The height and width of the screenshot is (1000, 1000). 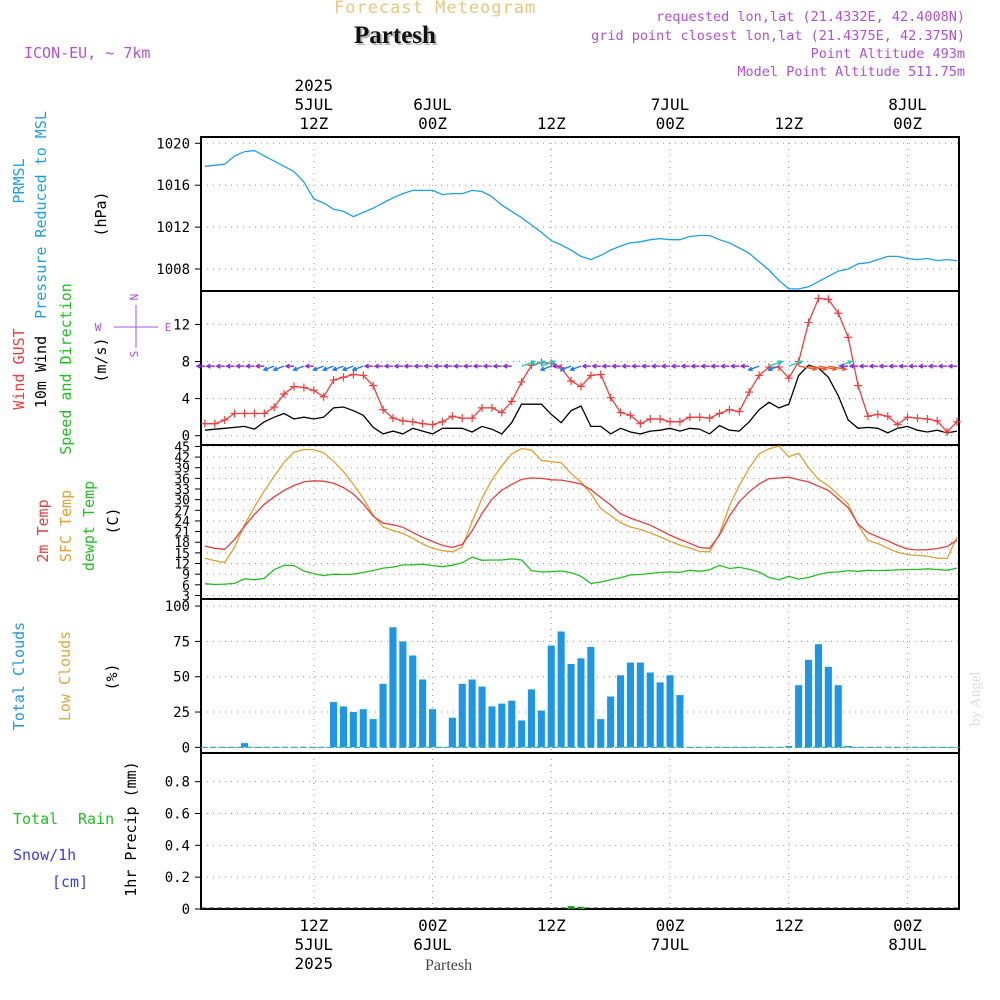 I want to click on temp2m-label: 2m Temp, so click(x=43, y=530).